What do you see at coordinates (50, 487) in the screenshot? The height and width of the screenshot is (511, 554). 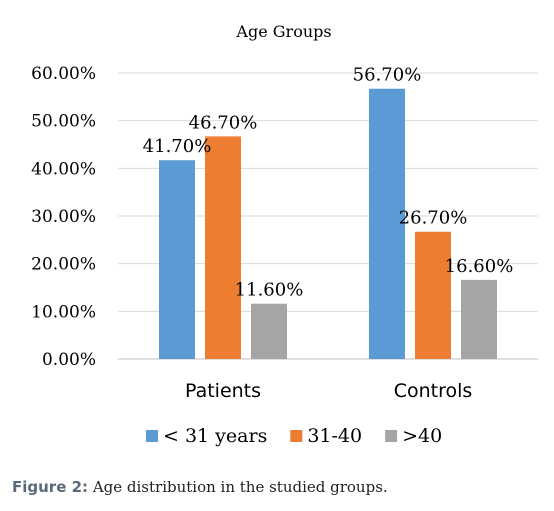 I see `caption-label: Figure 2:` at bounding box center [50, 487].